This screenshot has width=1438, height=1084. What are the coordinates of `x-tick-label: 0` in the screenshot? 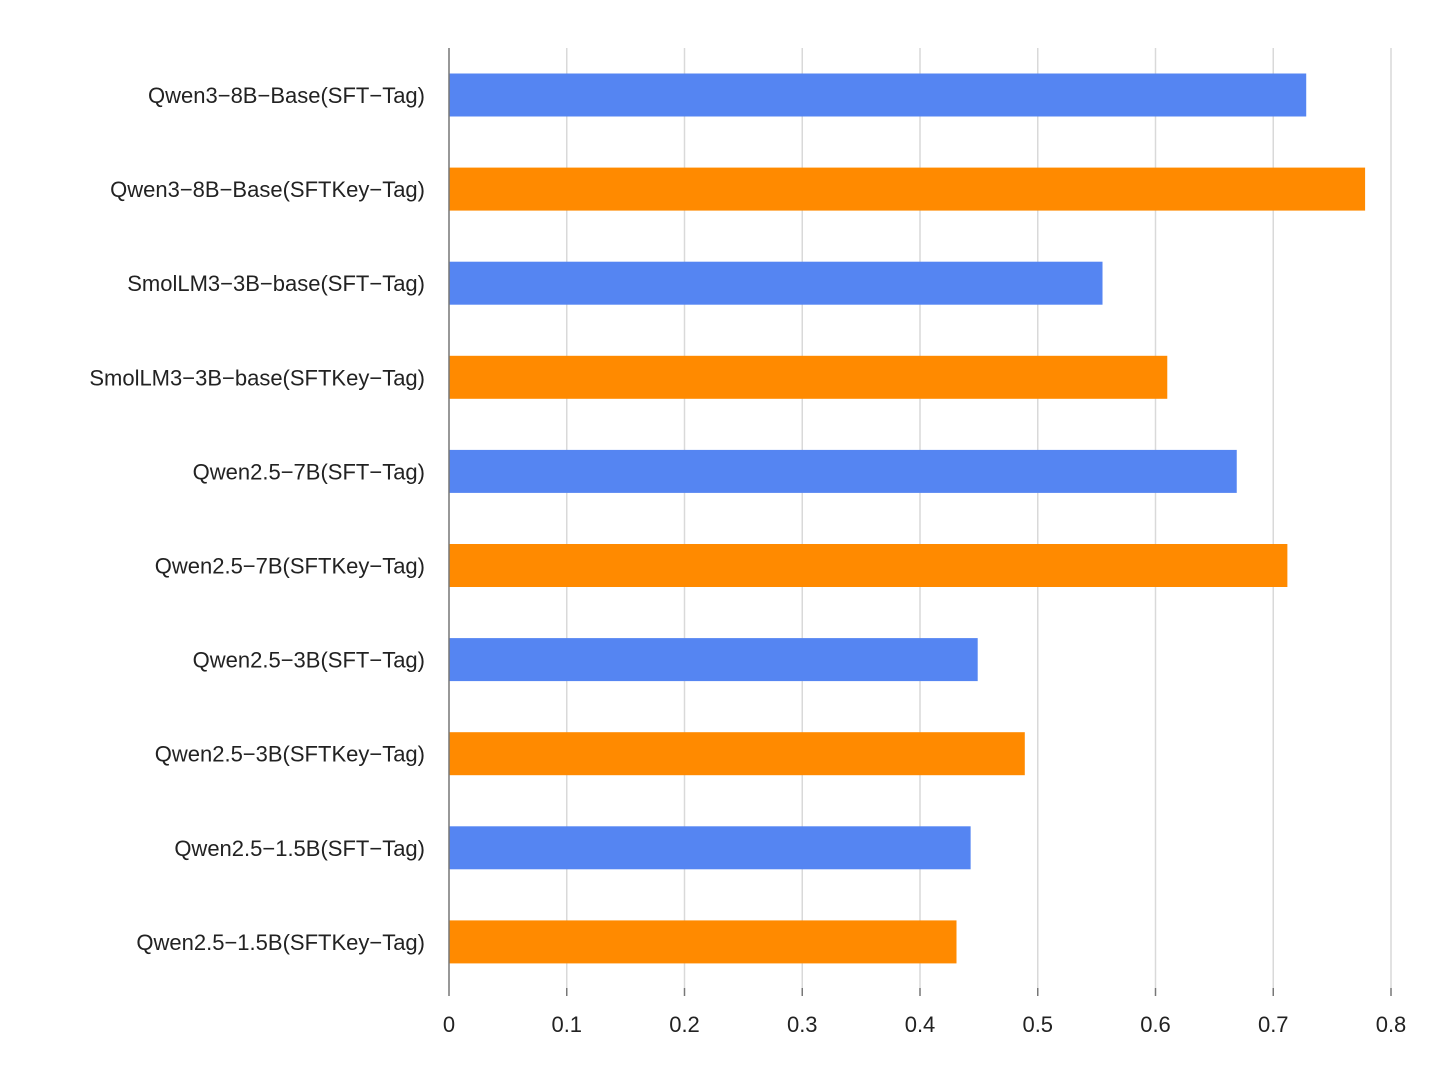 It's located at (449, 1024).